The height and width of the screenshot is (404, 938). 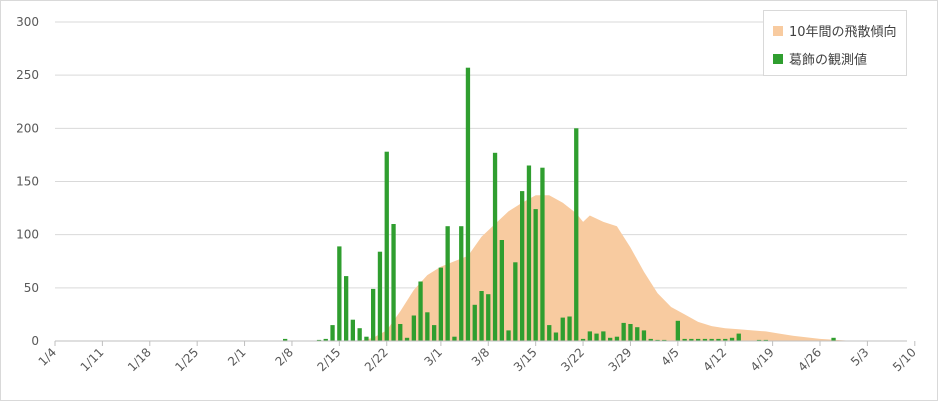 What do you see at coordinates (481, 357) in the screenshot?
I see `x-tick-label: 3/8` at bounding box center [481, 357].